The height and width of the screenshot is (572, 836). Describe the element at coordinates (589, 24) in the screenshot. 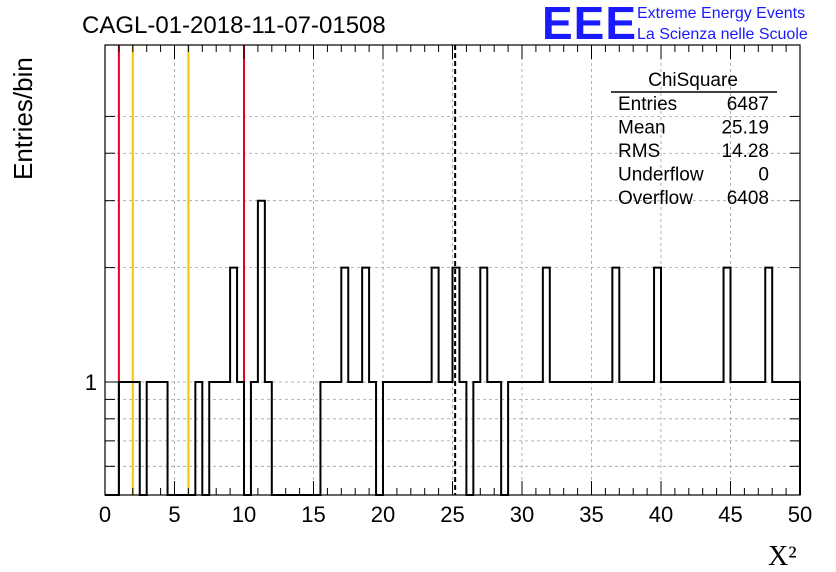

I see `eee-logo-mark: EEE` at that location.